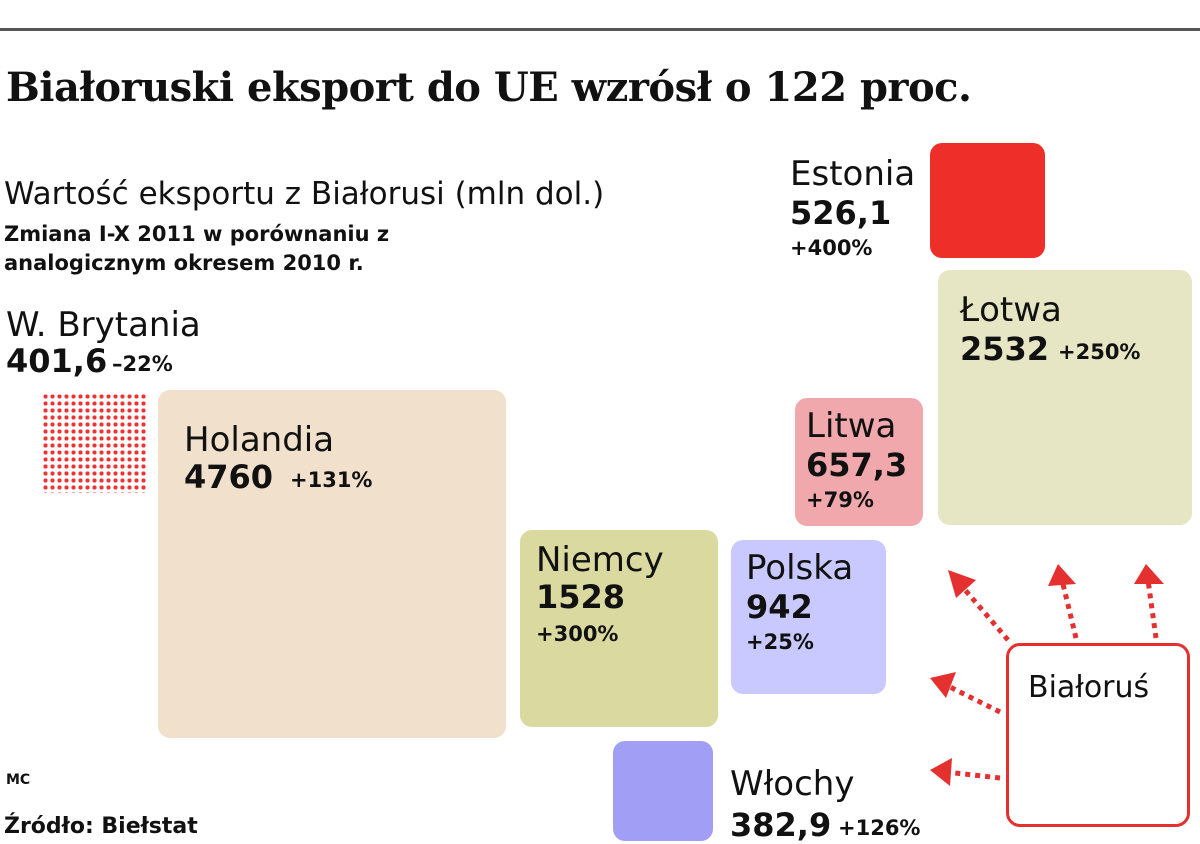 The height and width of the screenshot is (844, 1200). I want to click on change-litwa: +79%, so click(840, 500).